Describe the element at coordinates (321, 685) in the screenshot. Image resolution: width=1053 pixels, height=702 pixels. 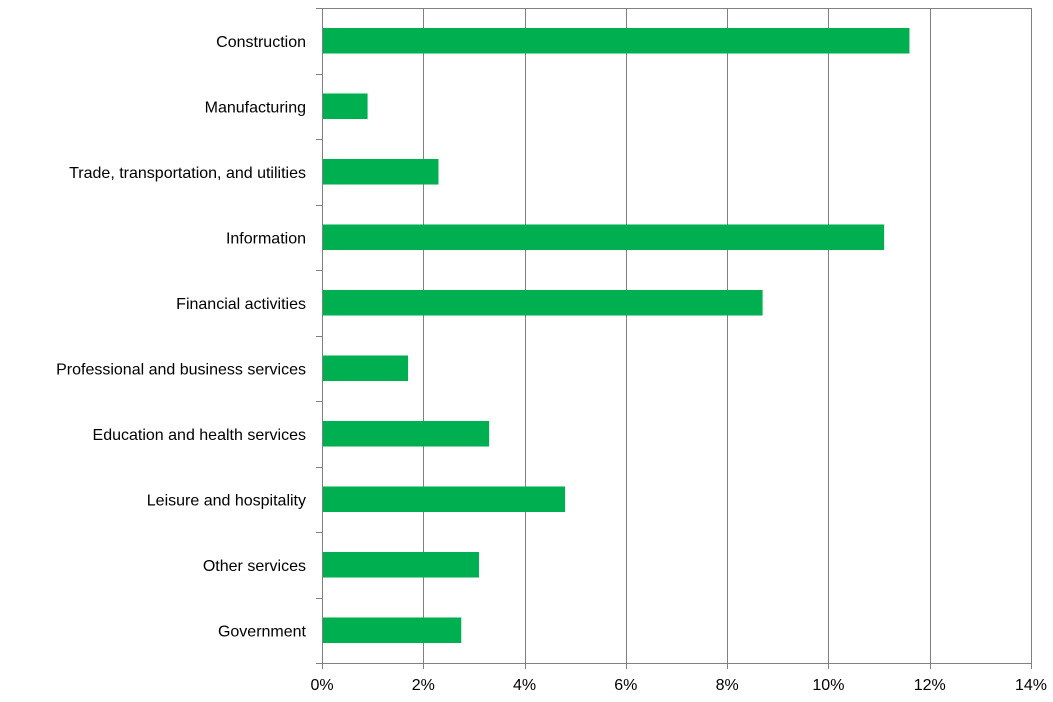
I see `x-tick-label: 0%` at that location.